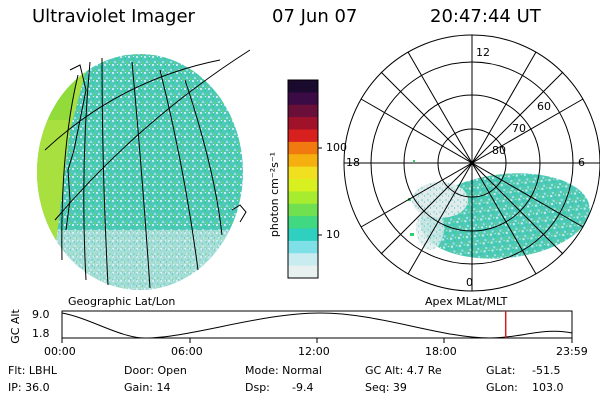  I want to click on instrument-title: Ultraviolet Imager, so click(113, 16).